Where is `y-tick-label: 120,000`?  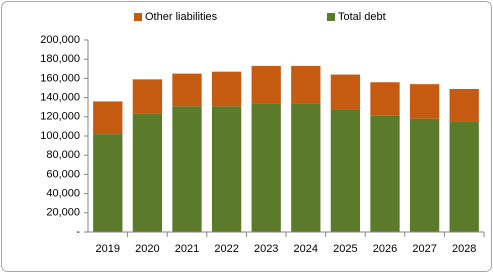 y-tick-label: 120,000 is located at coordinates (60, 117).